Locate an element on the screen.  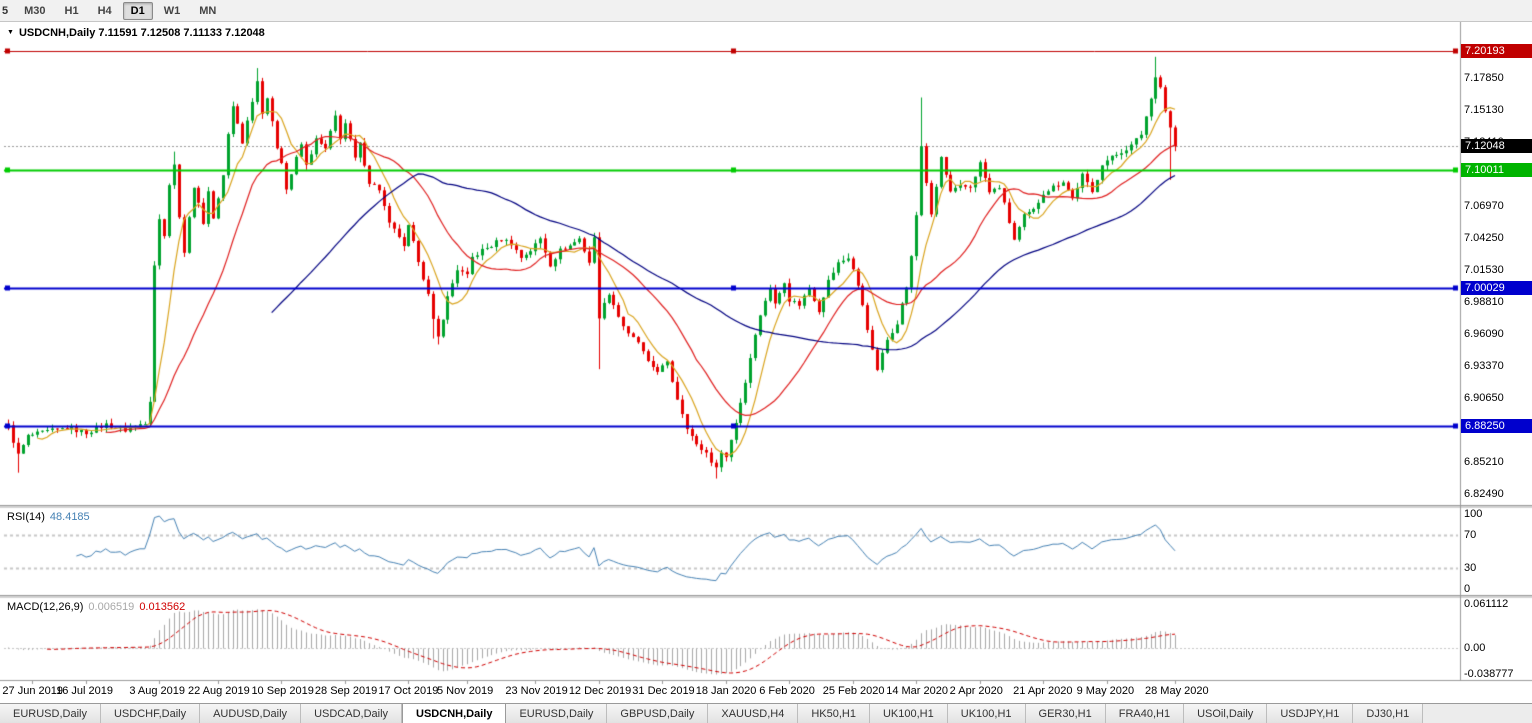
date-label: 23 Nov 2019 is located at coordinates (536, 691).